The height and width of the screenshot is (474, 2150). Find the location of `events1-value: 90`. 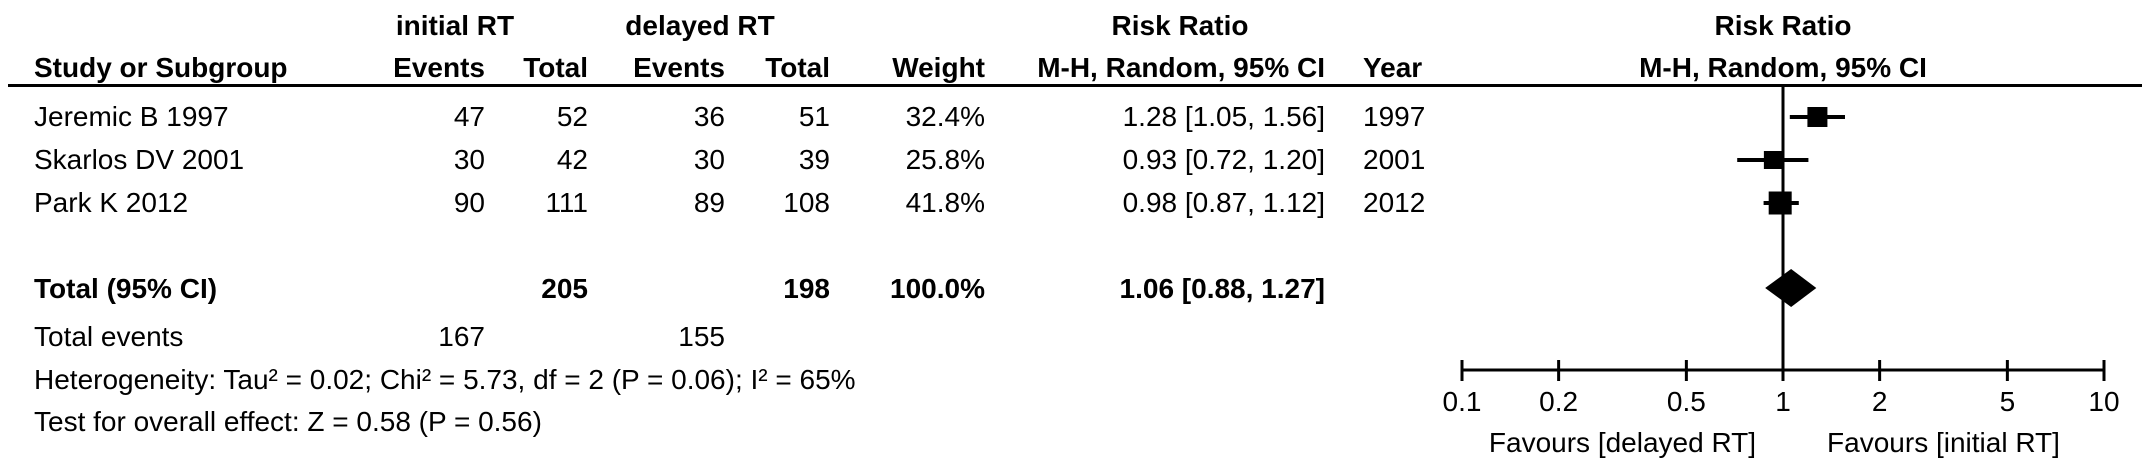

events1-value: 90 is located at coordinates (469, 202).